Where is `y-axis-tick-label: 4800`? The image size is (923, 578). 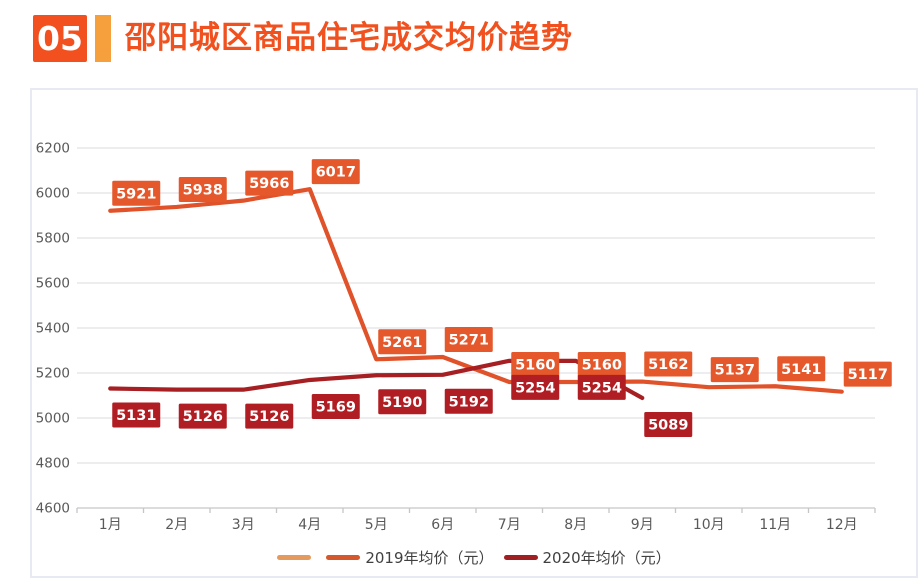
y-axis-tick-label: 4800 is located at coordinates (53, 464).